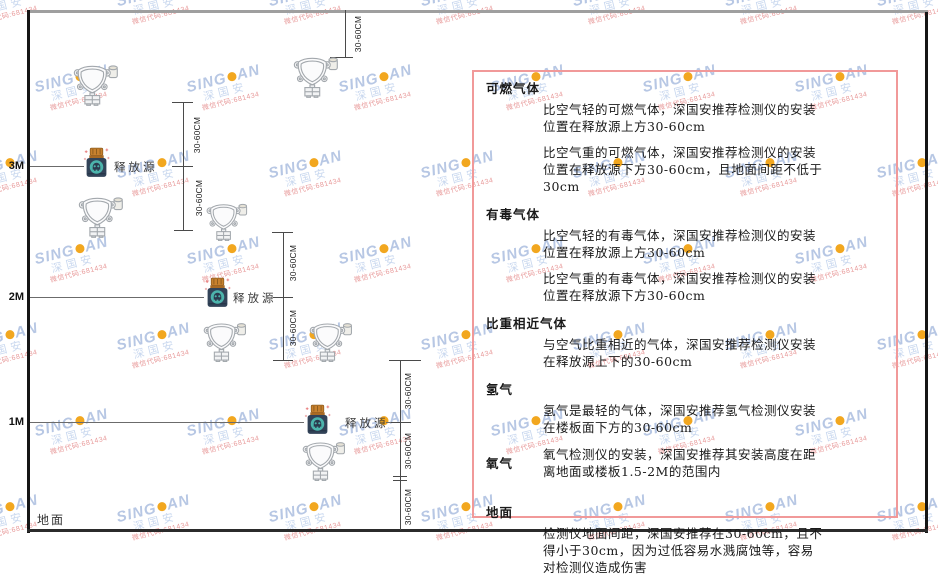 This screenshot has height=576, width=938. I want to click on section-paragraph: 比空气轻的可燃气体，深国安推荐检测仪的安装位置在释放源上方30-60cm, so click(680, 118).